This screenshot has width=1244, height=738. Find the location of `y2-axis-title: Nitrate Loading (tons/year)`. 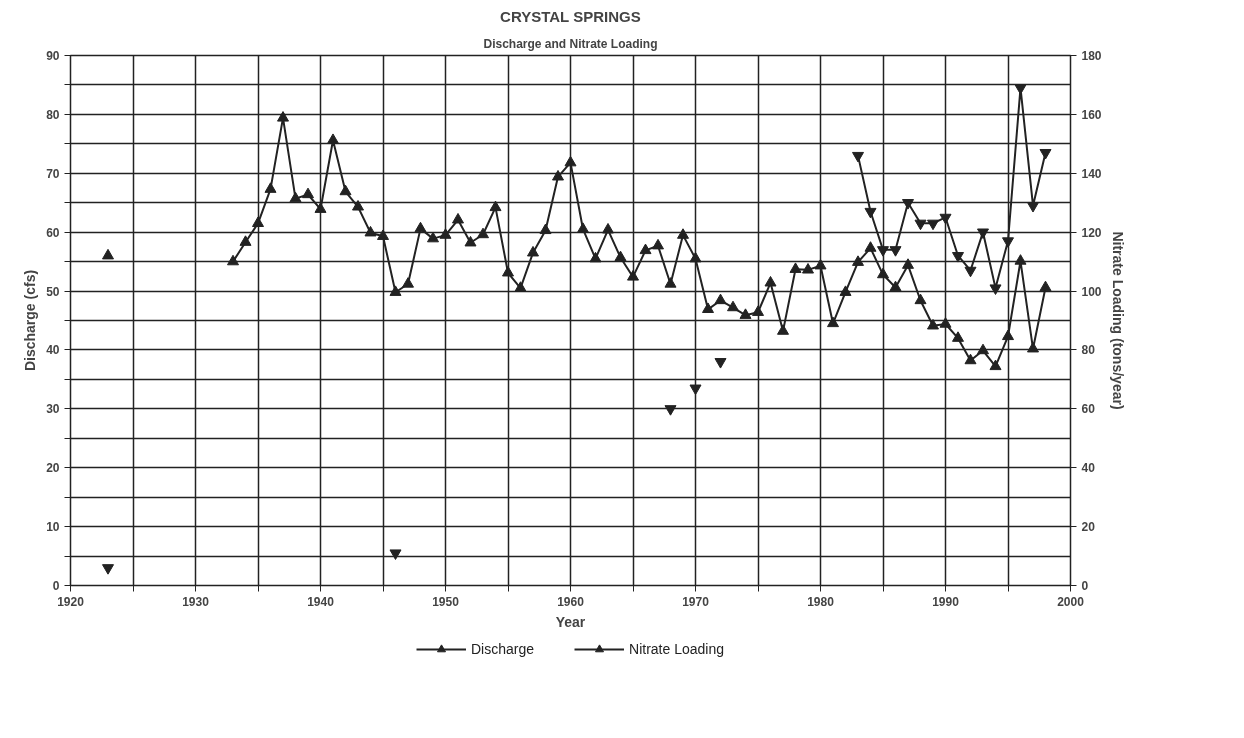

y2-axis-title: Nitrate Loading (tons/year) is located at coordinates (1117, 320).